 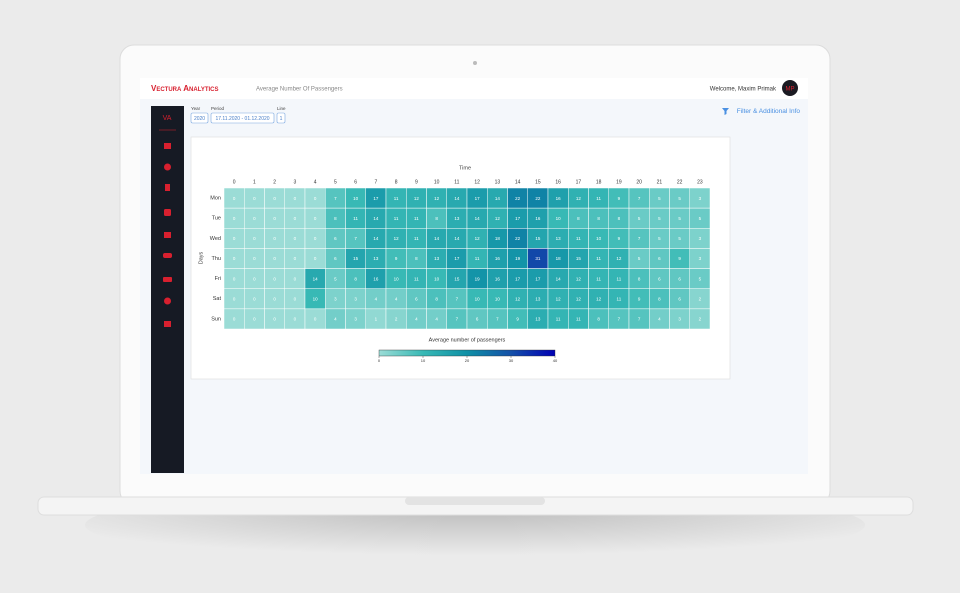 I want to click on icon-home, so click(x=167, y=146).